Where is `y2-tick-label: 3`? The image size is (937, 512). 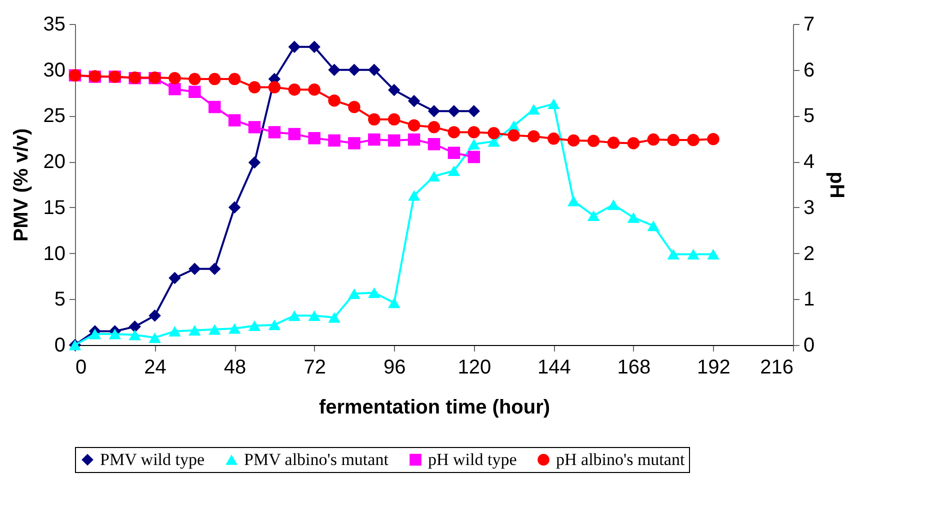 y2-tick-label: 3 is located at coordinates (809, 207).